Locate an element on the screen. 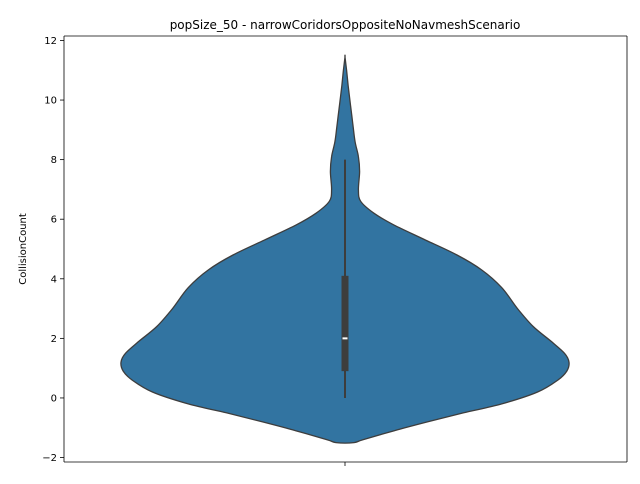 The width and height of the screenshot is (640, 484). y-tick-label: 10 is located at coordinates (50, 101).